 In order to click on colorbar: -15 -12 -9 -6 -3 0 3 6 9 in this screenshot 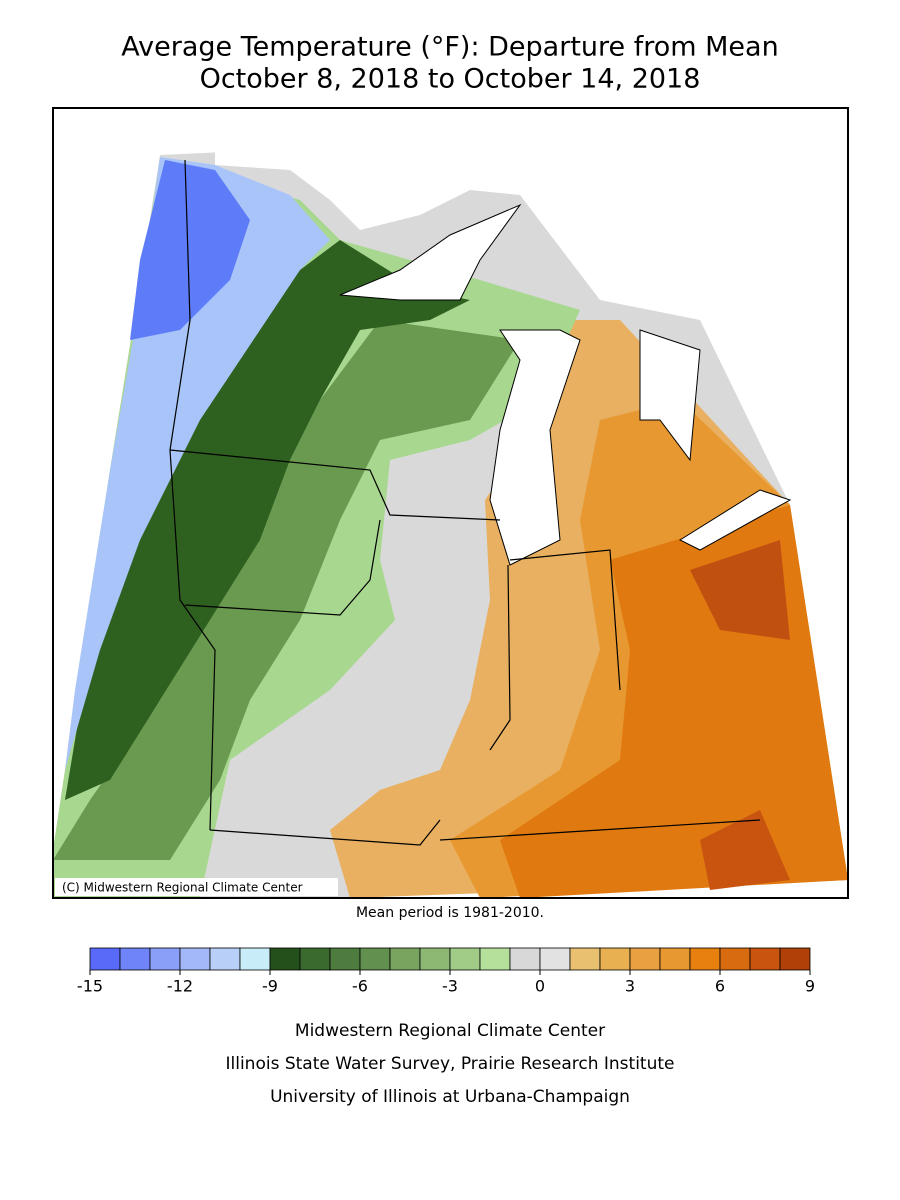, I will do `click(446, 971)`.